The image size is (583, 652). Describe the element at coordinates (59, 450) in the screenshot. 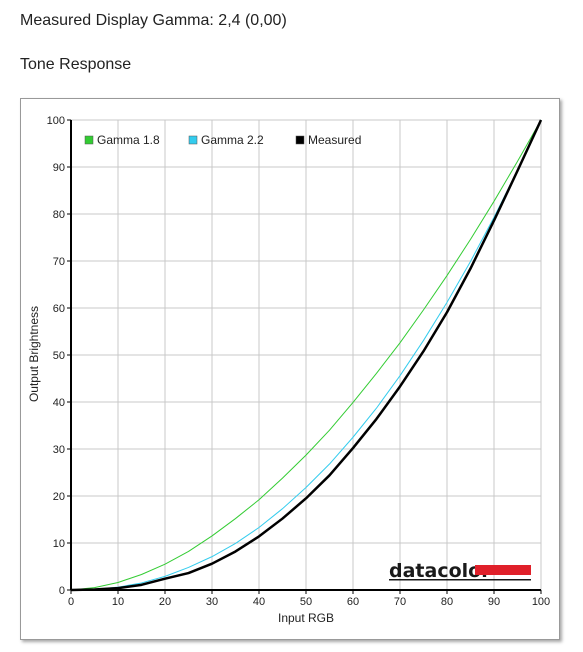

I see `y-tick-label: 30` at that location.